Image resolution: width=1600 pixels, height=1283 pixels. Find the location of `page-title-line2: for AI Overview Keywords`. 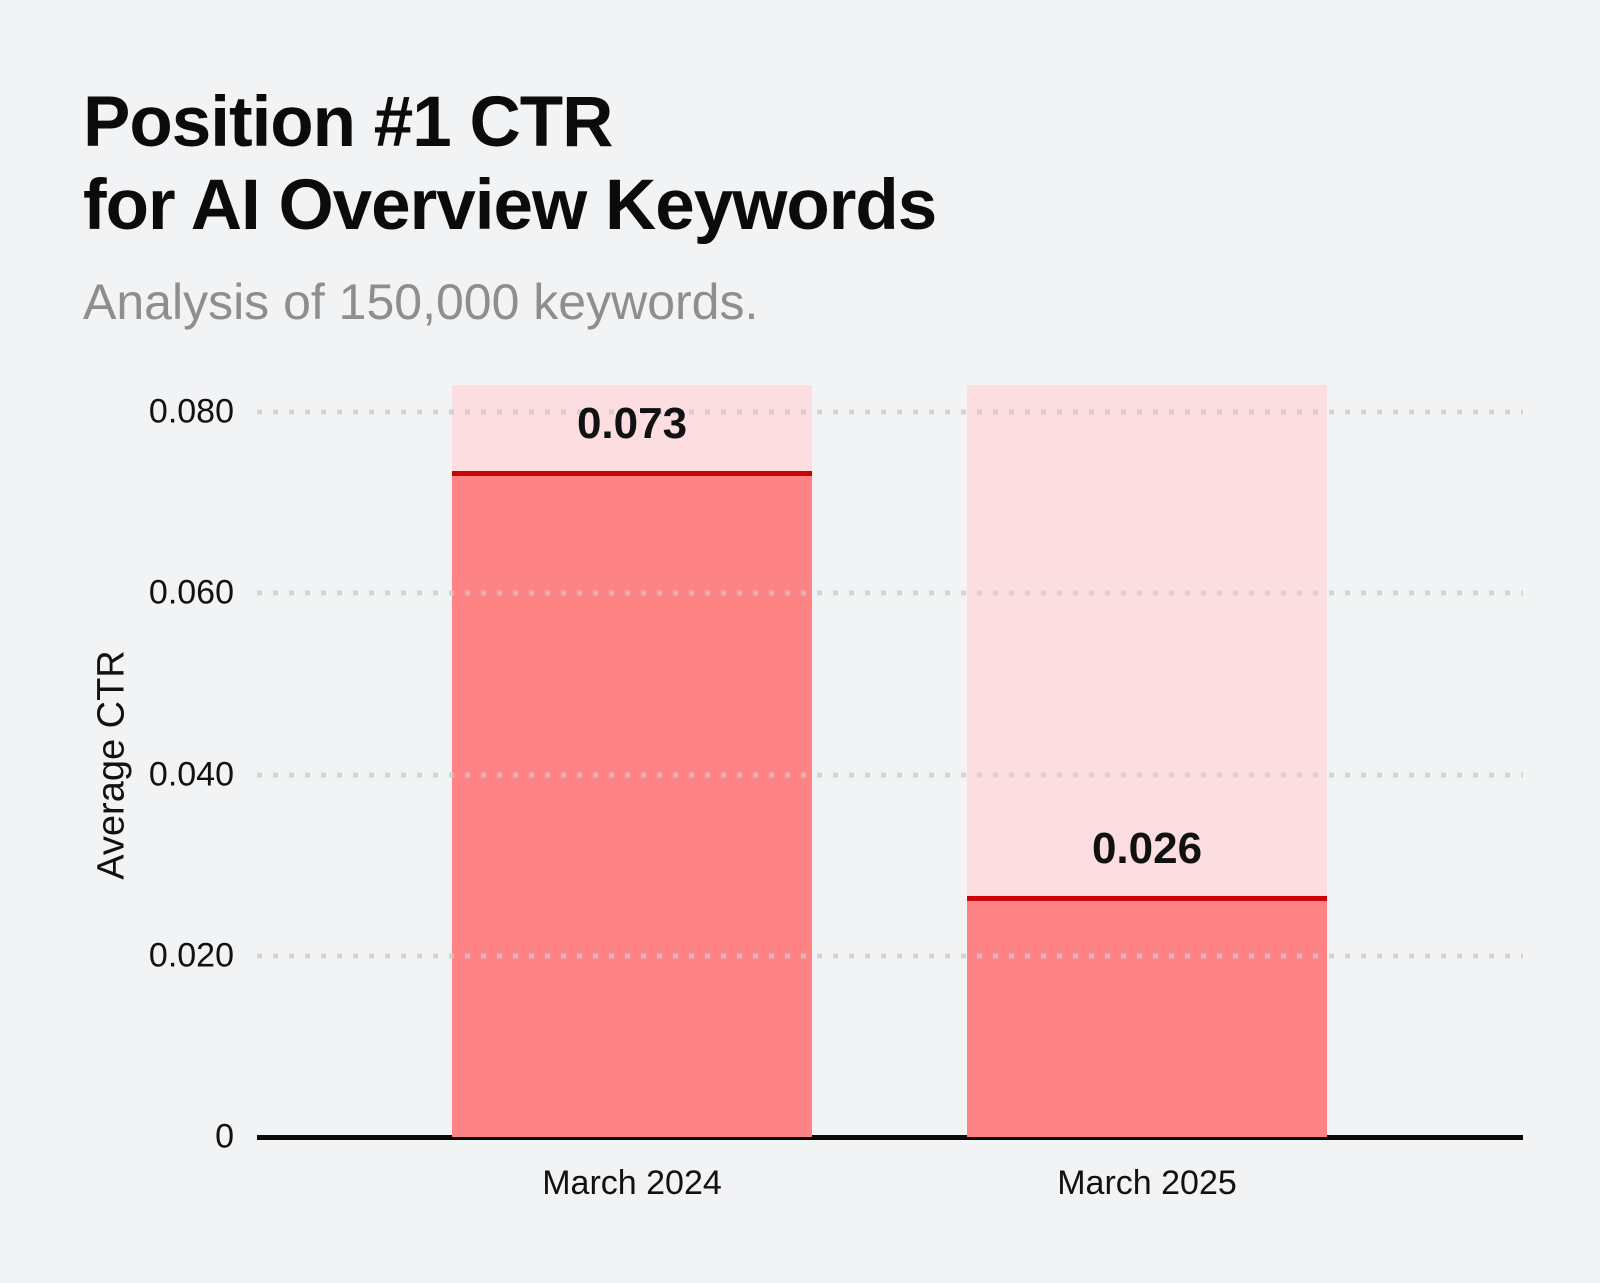

page-title-line2: for AI Overview Keywords is located at coordinates (510, 205).